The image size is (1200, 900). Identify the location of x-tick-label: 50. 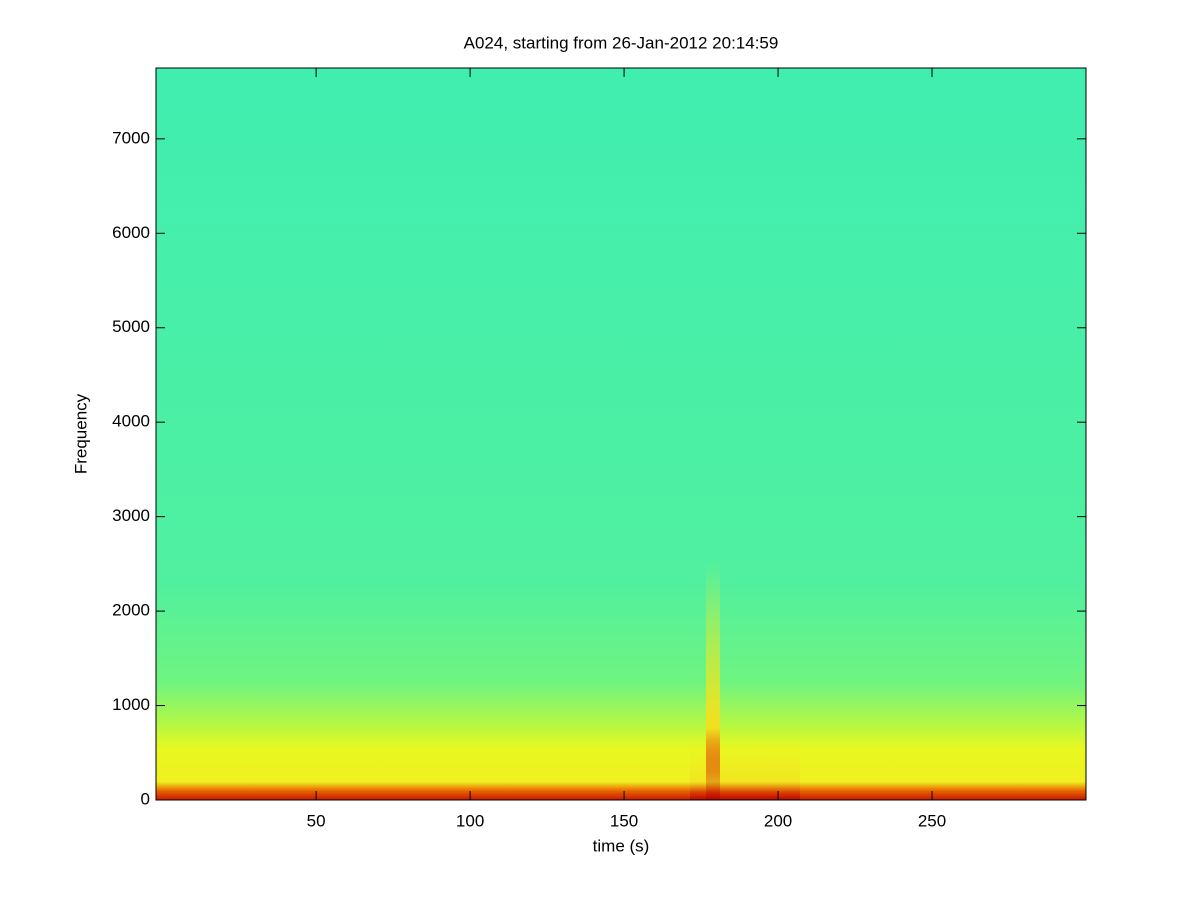
(316, 820).